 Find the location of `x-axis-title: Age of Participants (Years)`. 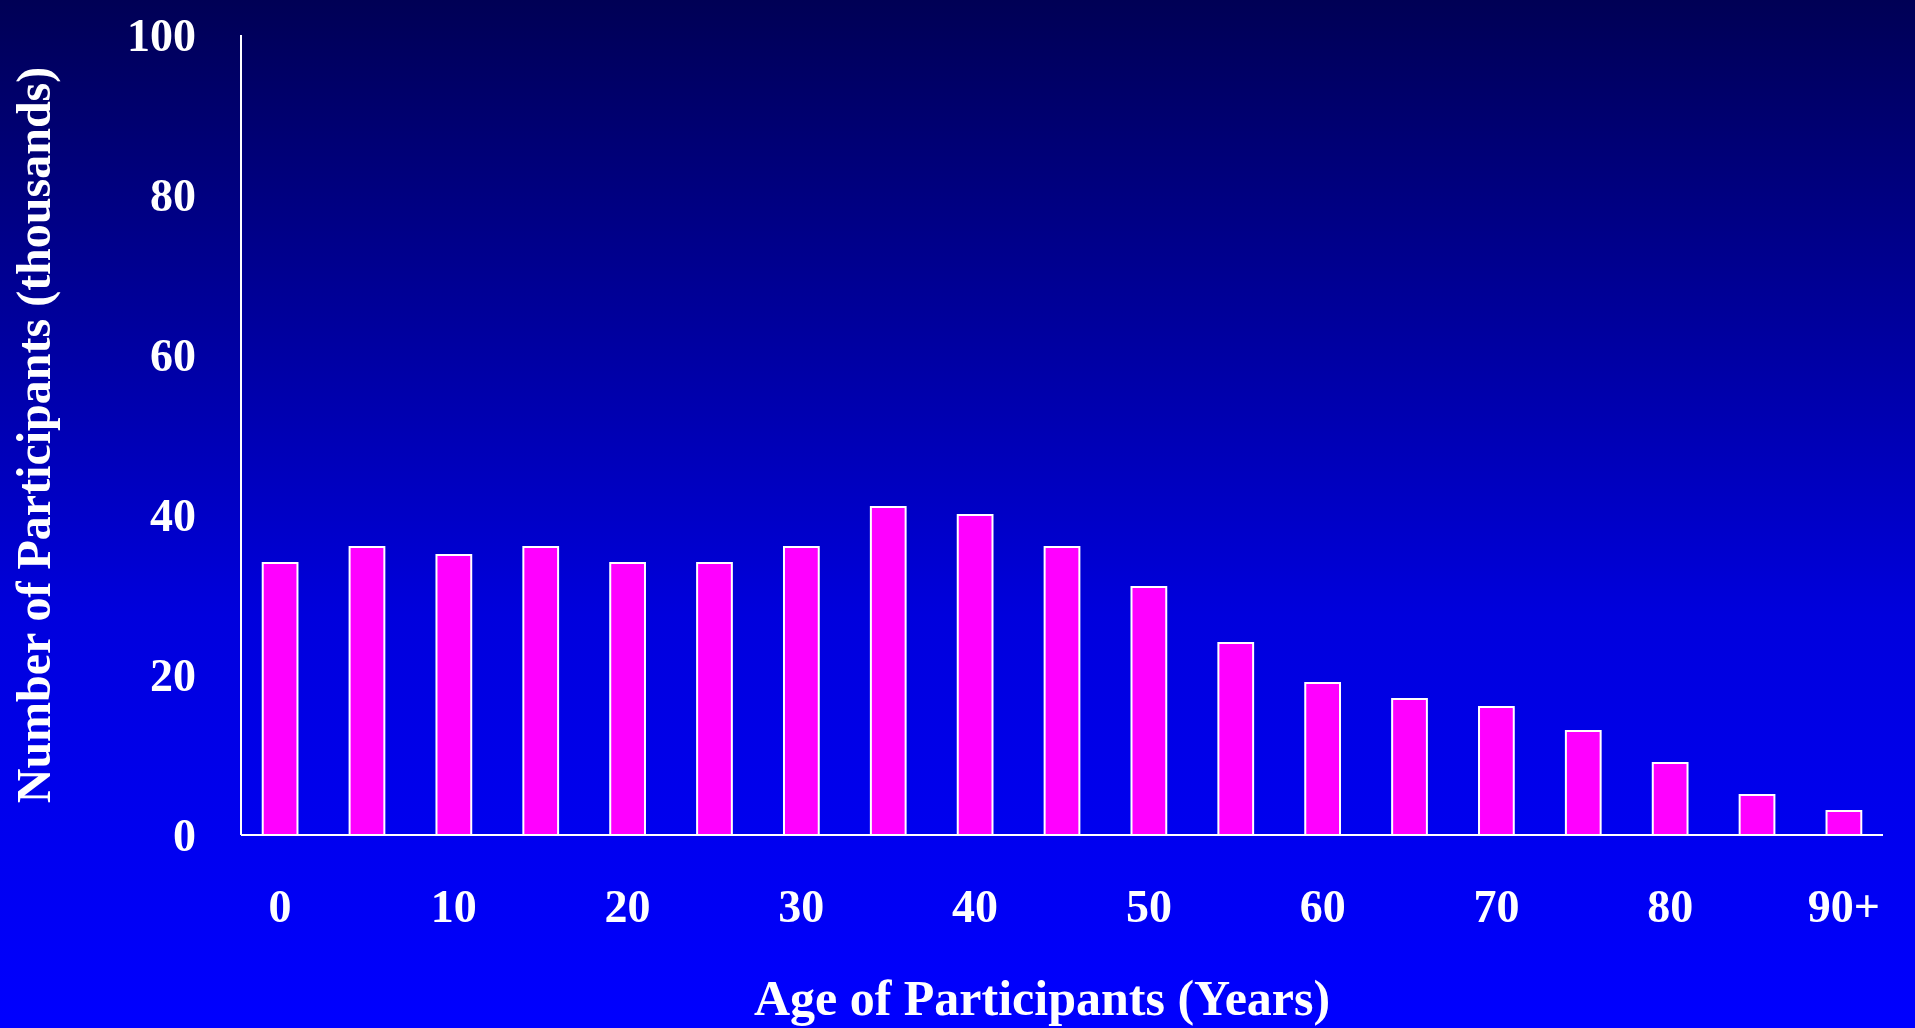

x-axis-title: Age of Participants (Years) is located at coordinates (1042, 998).